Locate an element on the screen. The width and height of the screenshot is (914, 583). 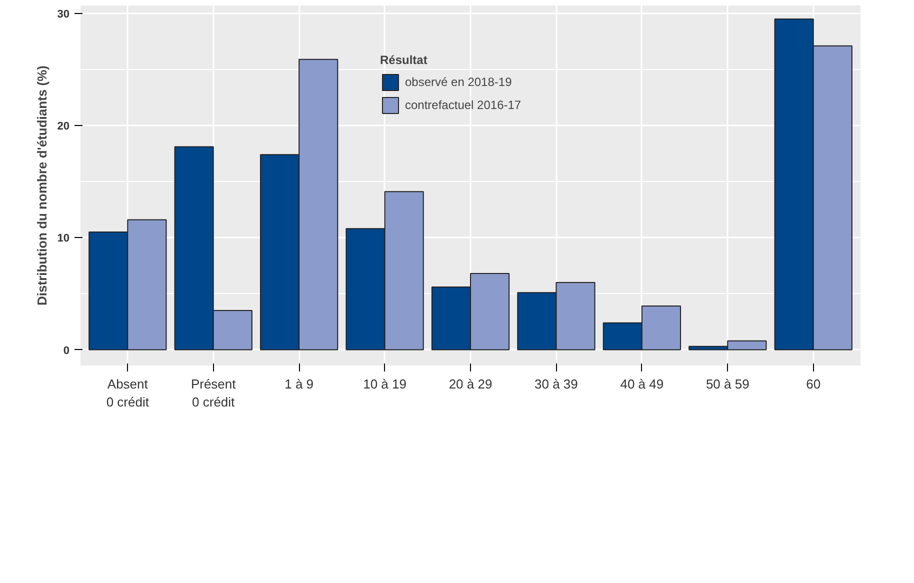
x-tick-label: 20 à 29 is located at coordinates (470, 384).